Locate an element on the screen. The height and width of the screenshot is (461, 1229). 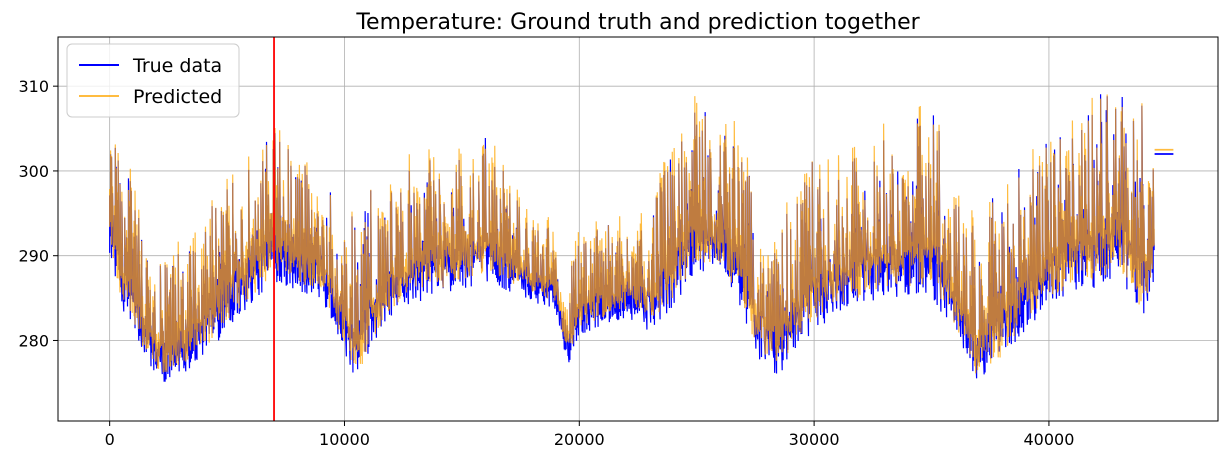
x-tick-label: 20000 is located at coordinates (579, 439).